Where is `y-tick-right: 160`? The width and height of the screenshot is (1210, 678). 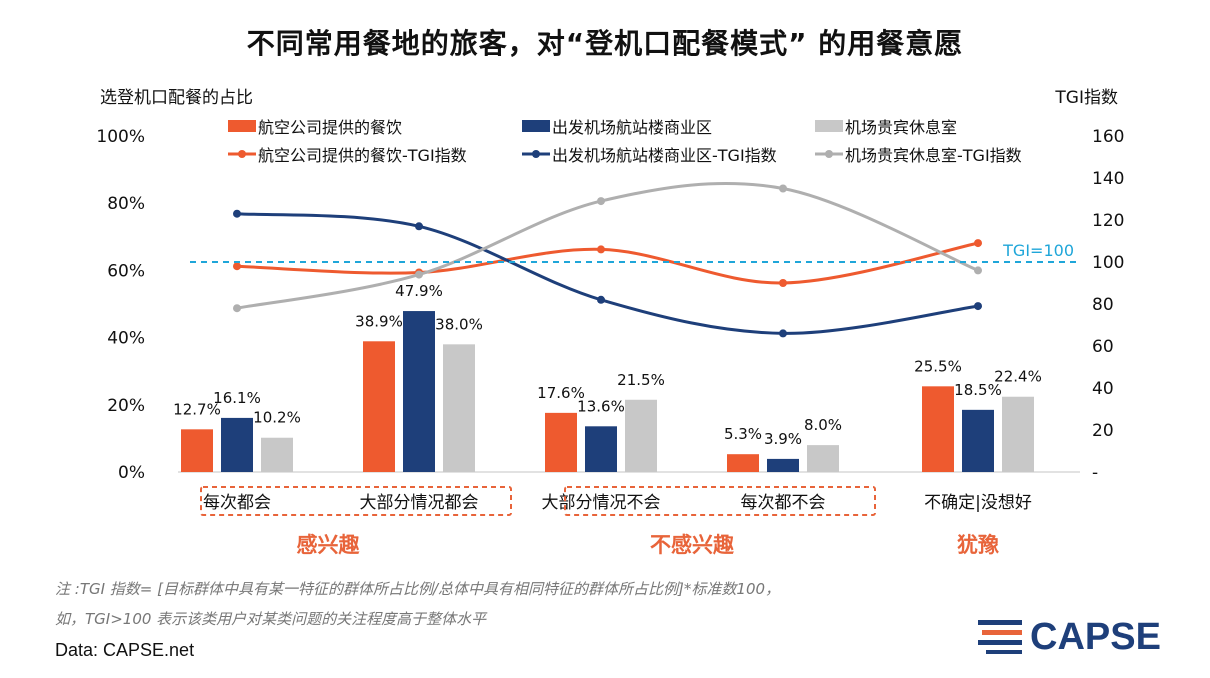
y-tick-right: 160 is located at coordinates (1108, 137).